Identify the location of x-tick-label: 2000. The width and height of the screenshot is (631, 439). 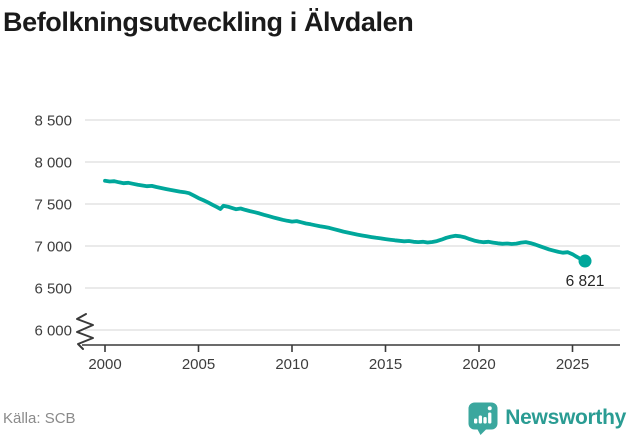
(104, 364).